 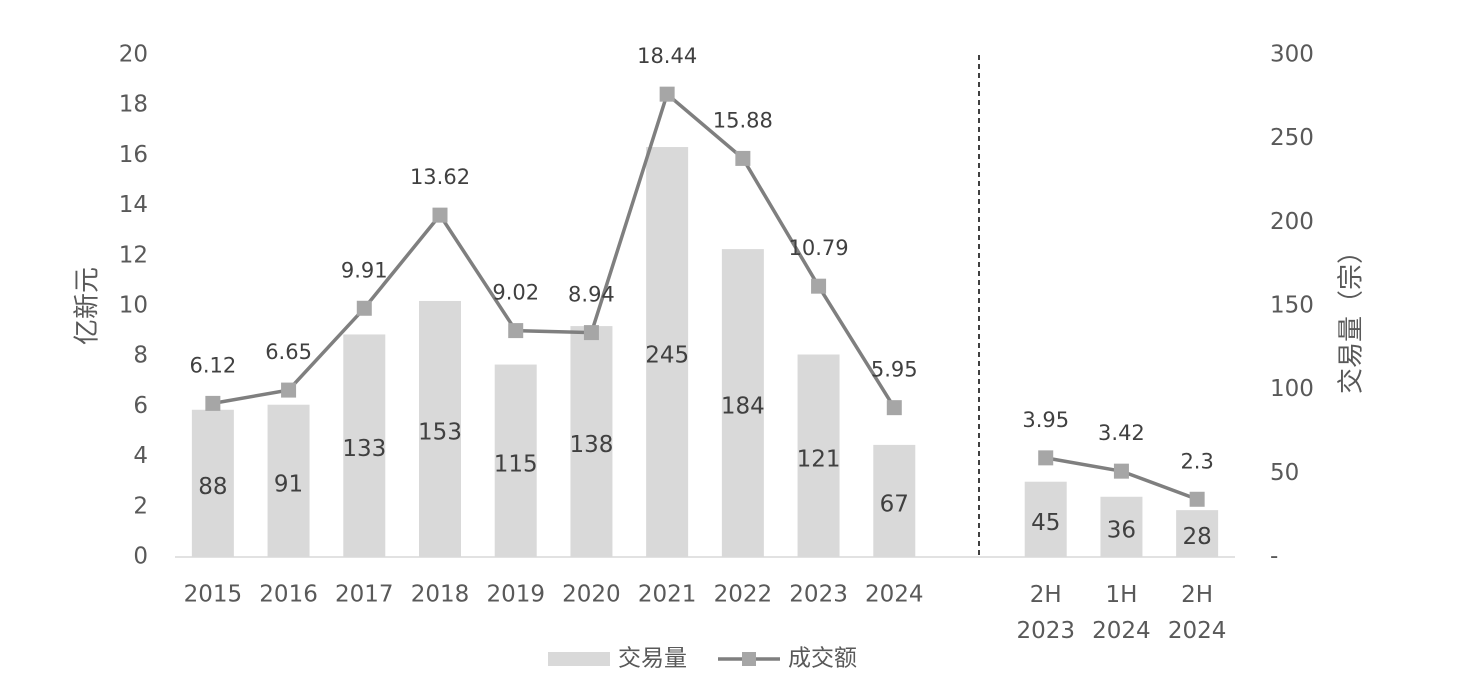 I want to click on line-label: 6.65, so click(x=288, y=352).